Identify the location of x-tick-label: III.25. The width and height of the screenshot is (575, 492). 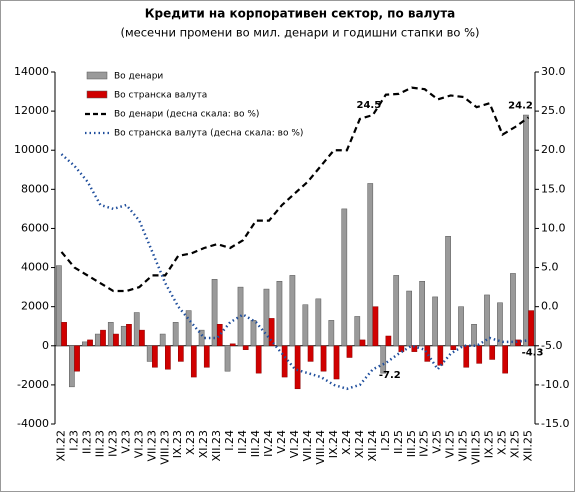
(411, 443).